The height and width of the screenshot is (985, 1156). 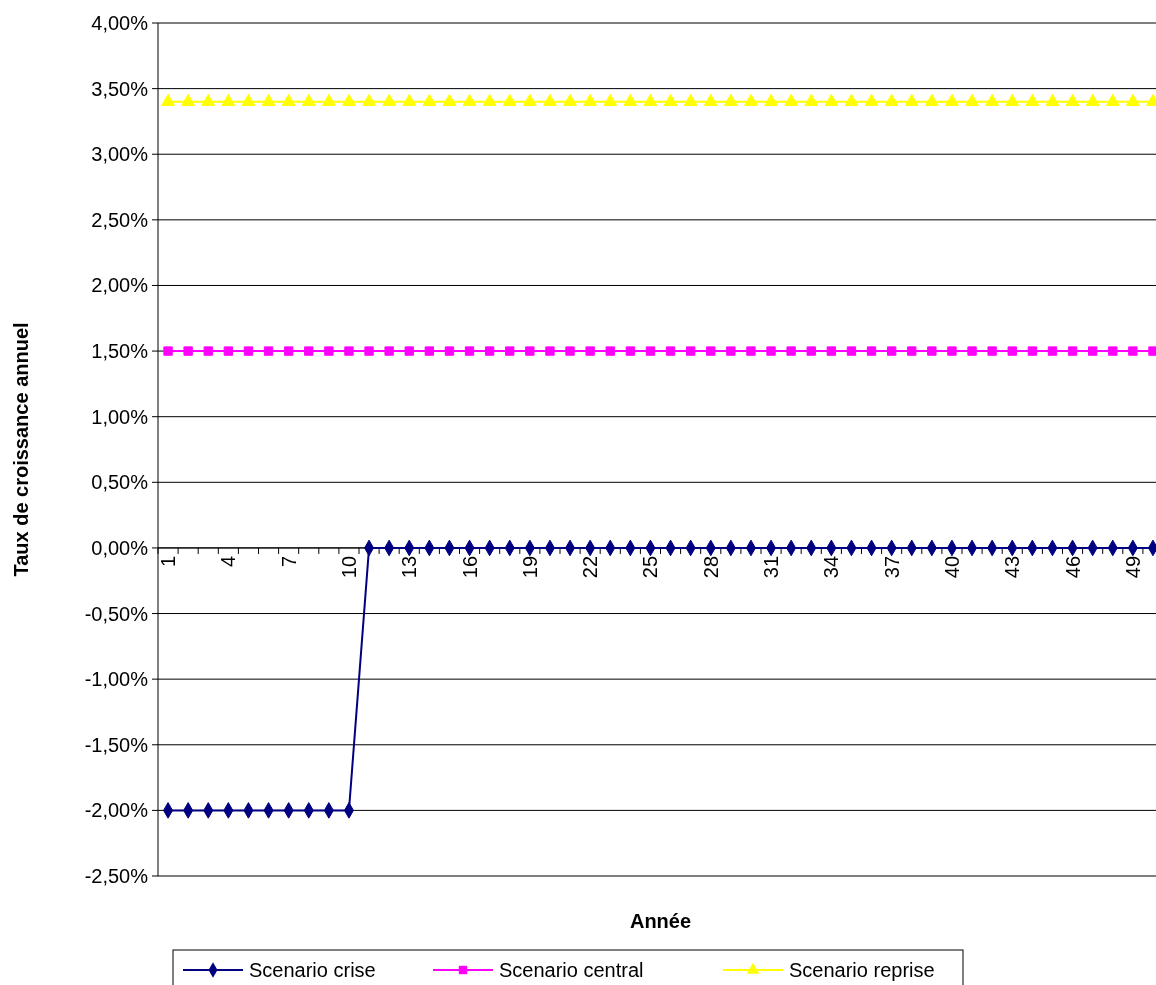 What do you see at coordinates (831, 567) in the screenshot?
I see `x-tick-label: 34` at bounding box center [831, 567].